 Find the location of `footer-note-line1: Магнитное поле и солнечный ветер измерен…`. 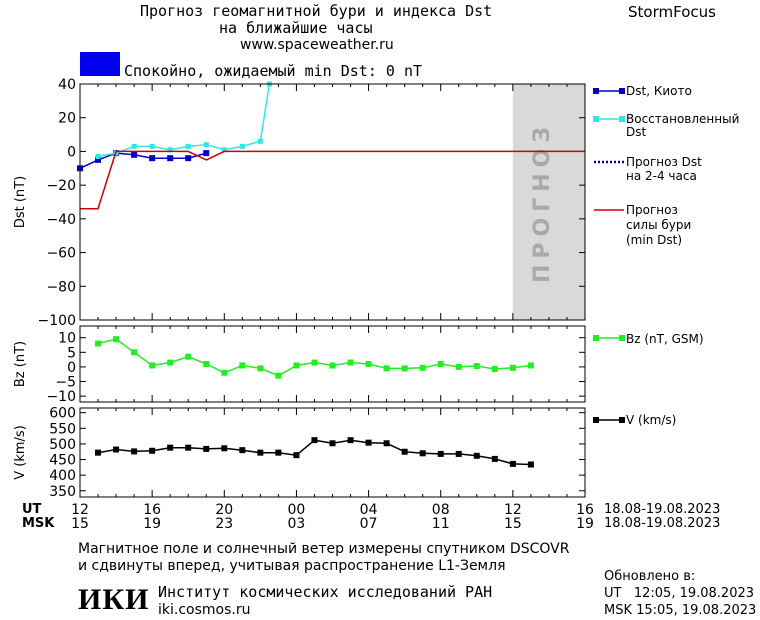

footer-note-line1: Магнитное поле и солнечный ветер измерен… is located at coordinates (324, 549).